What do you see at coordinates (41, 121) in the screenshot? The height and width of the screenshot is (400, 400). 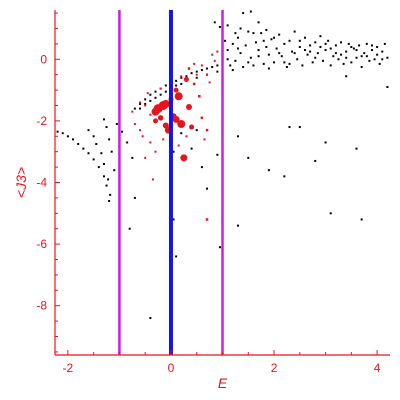 I see `y-tick-label: -2` at bounding box center [41, 121].